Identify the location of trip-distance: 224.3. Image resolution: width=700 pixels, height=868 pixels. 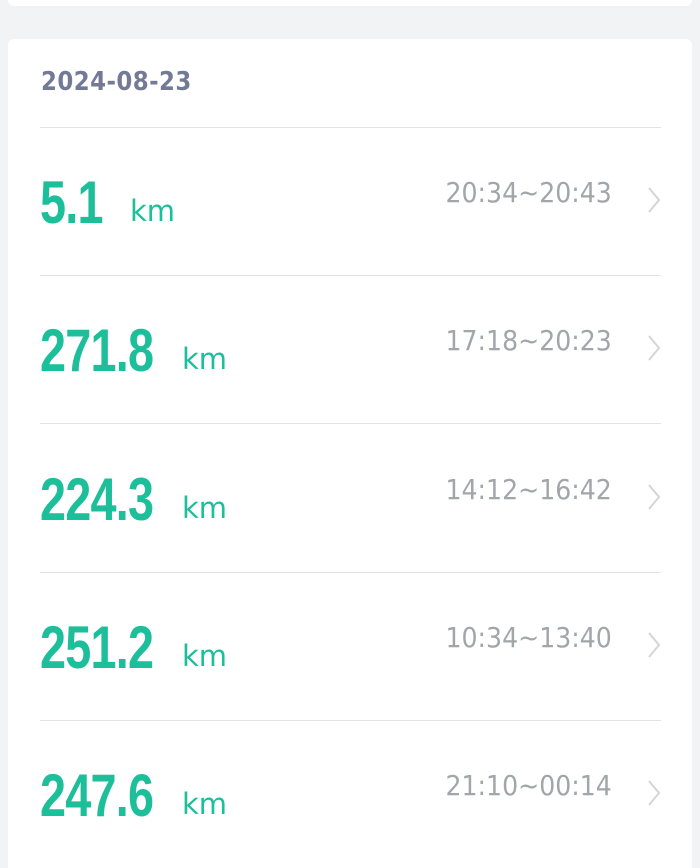
(97, 499).